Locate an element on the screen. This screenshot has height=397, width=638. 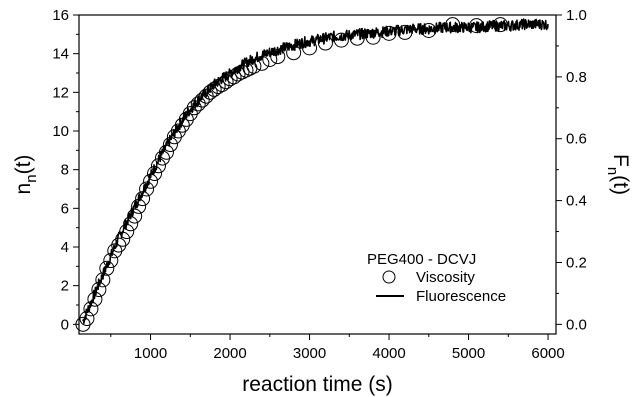
legend-title: PEG400 - DCVJ is located at coordinates (421, 259).